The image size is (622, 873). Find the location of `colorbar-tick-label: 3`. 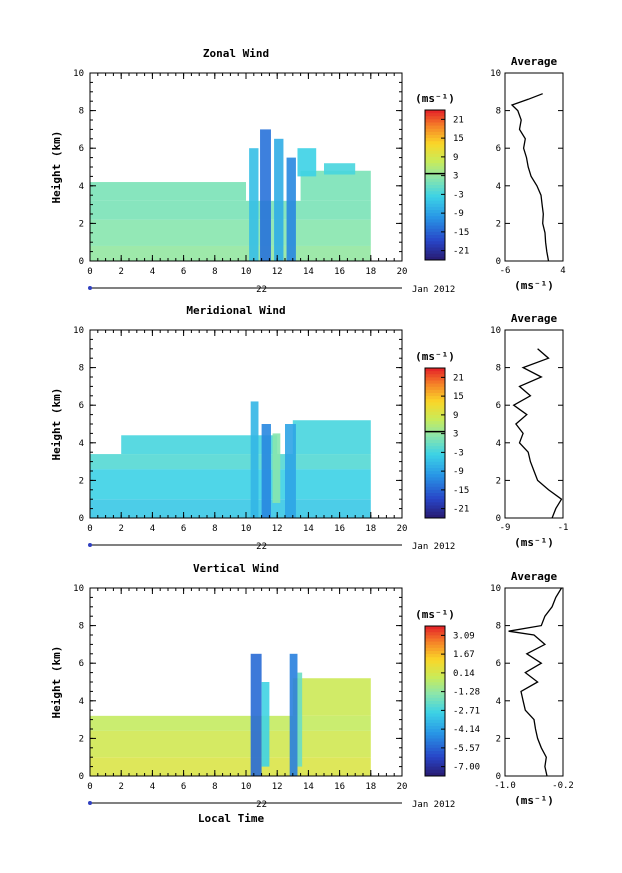

colorbar-tick-label: 3 is located at coordinates (455, 435).